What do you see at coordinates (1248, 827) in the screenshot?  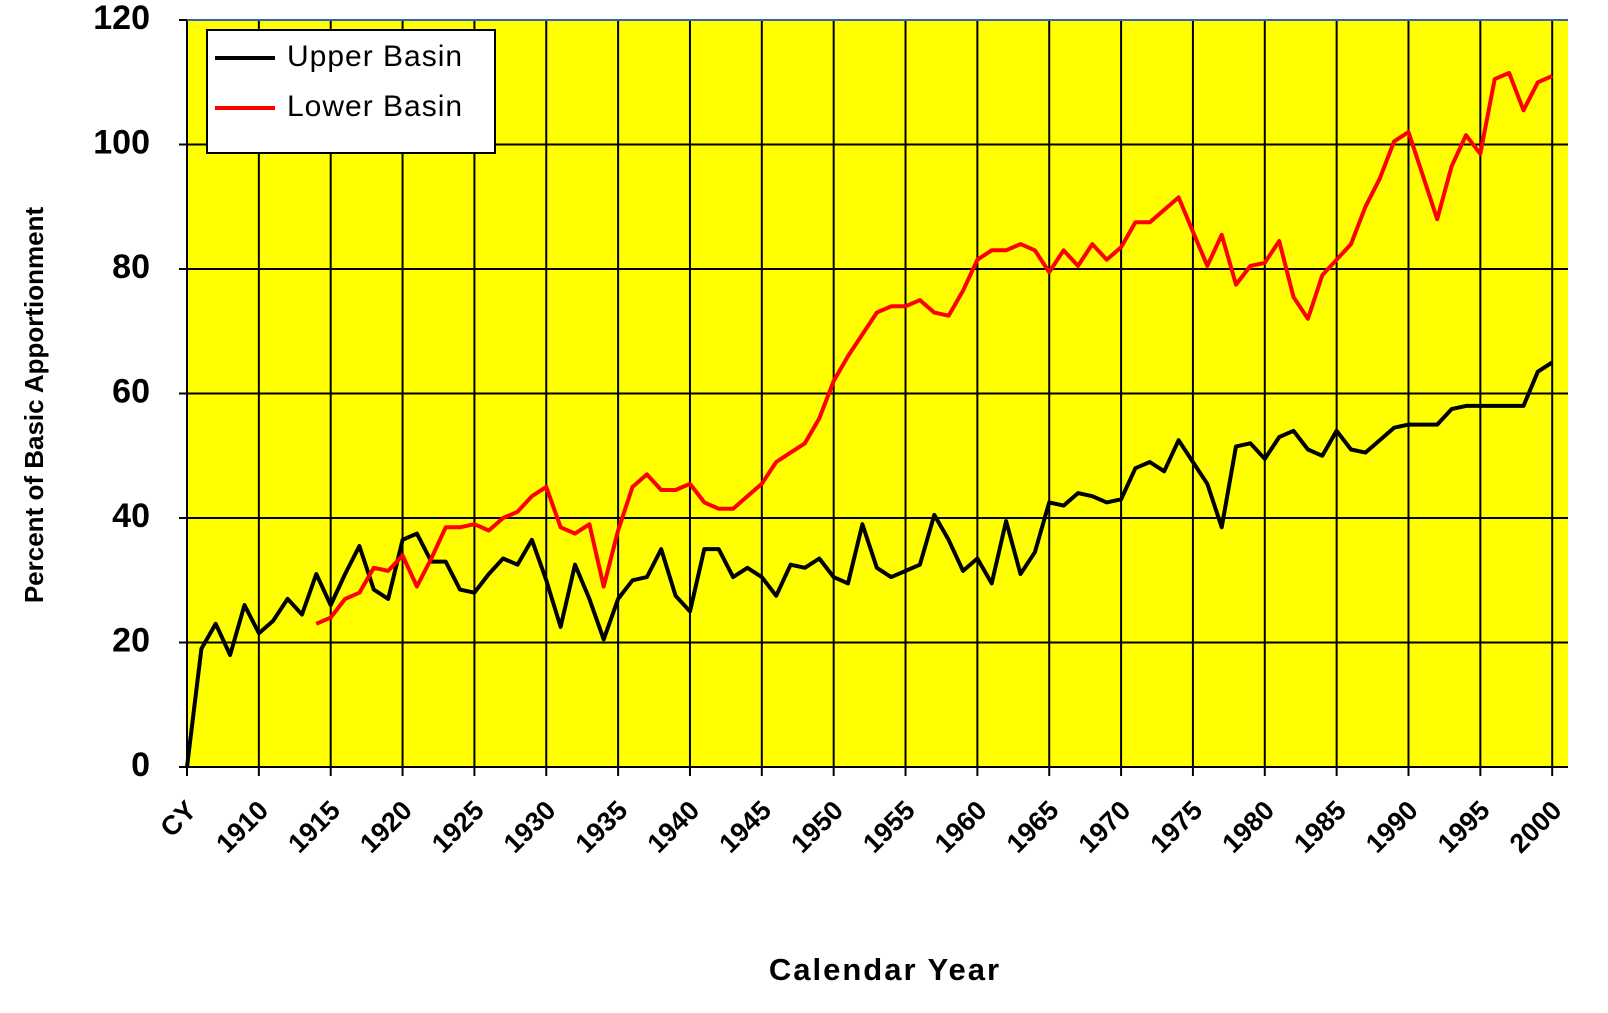 I see `x-tick-label: 1980` at bounding box center [1248, 827].